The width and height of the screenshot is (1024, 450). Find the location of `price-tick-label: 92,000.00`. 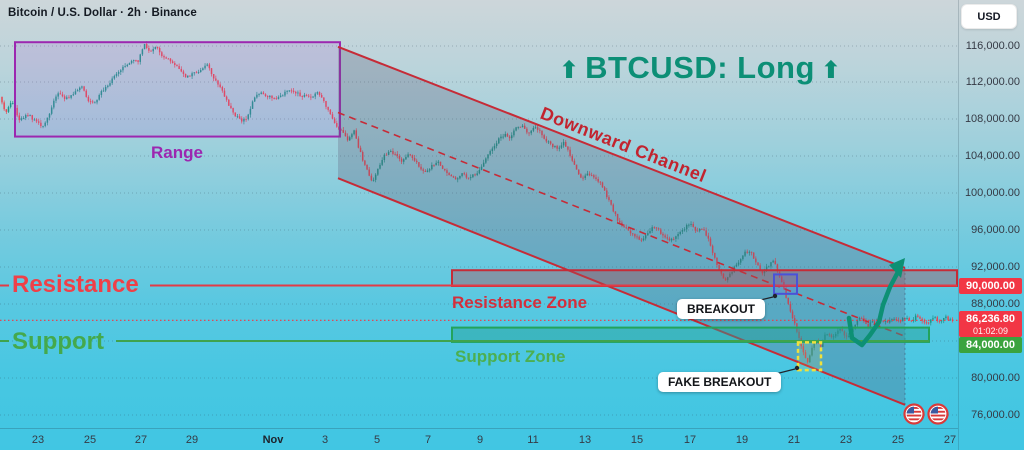

price-tick-label: 92,000.00 is located at coordinates (995, 267).